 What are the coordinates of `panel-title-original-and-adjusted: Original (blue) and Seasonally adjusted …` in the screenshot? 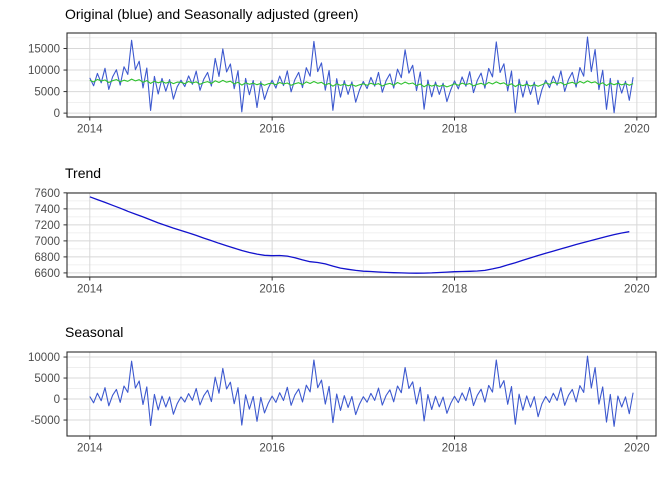 It's located at (212, 14).